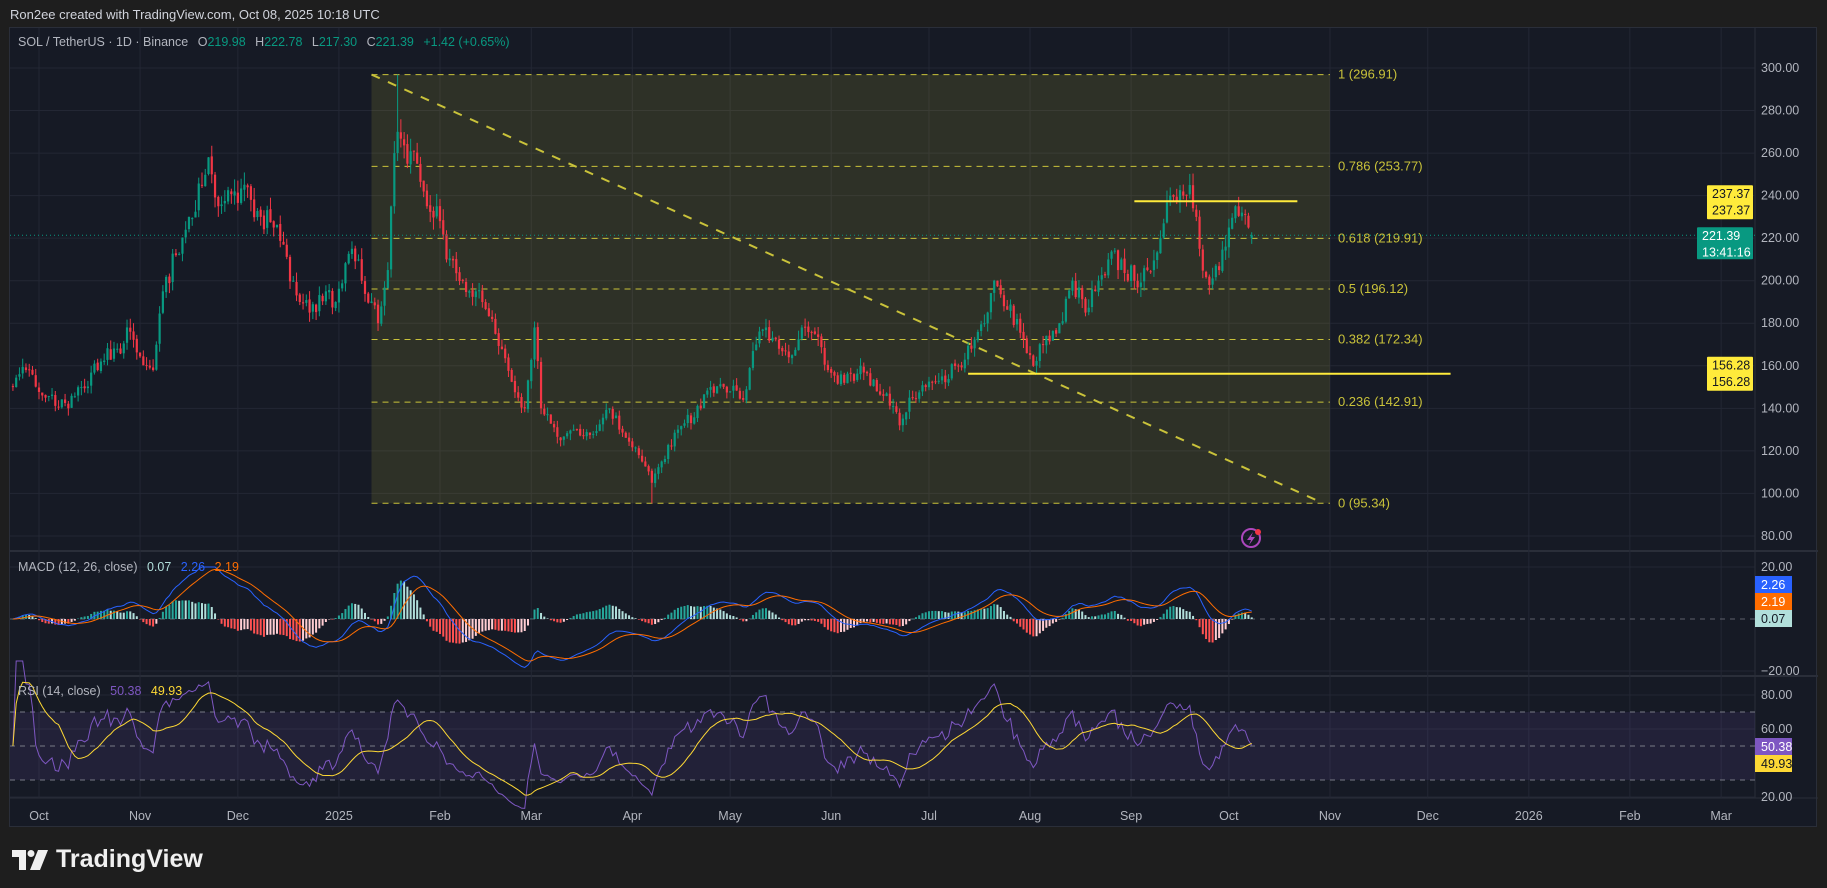 This screenshot has width=1827, height=888. Describe the element at coordinates (78, 567) in the screenshot. I see `macd-title: MACD (12, 26, close)` at that location.